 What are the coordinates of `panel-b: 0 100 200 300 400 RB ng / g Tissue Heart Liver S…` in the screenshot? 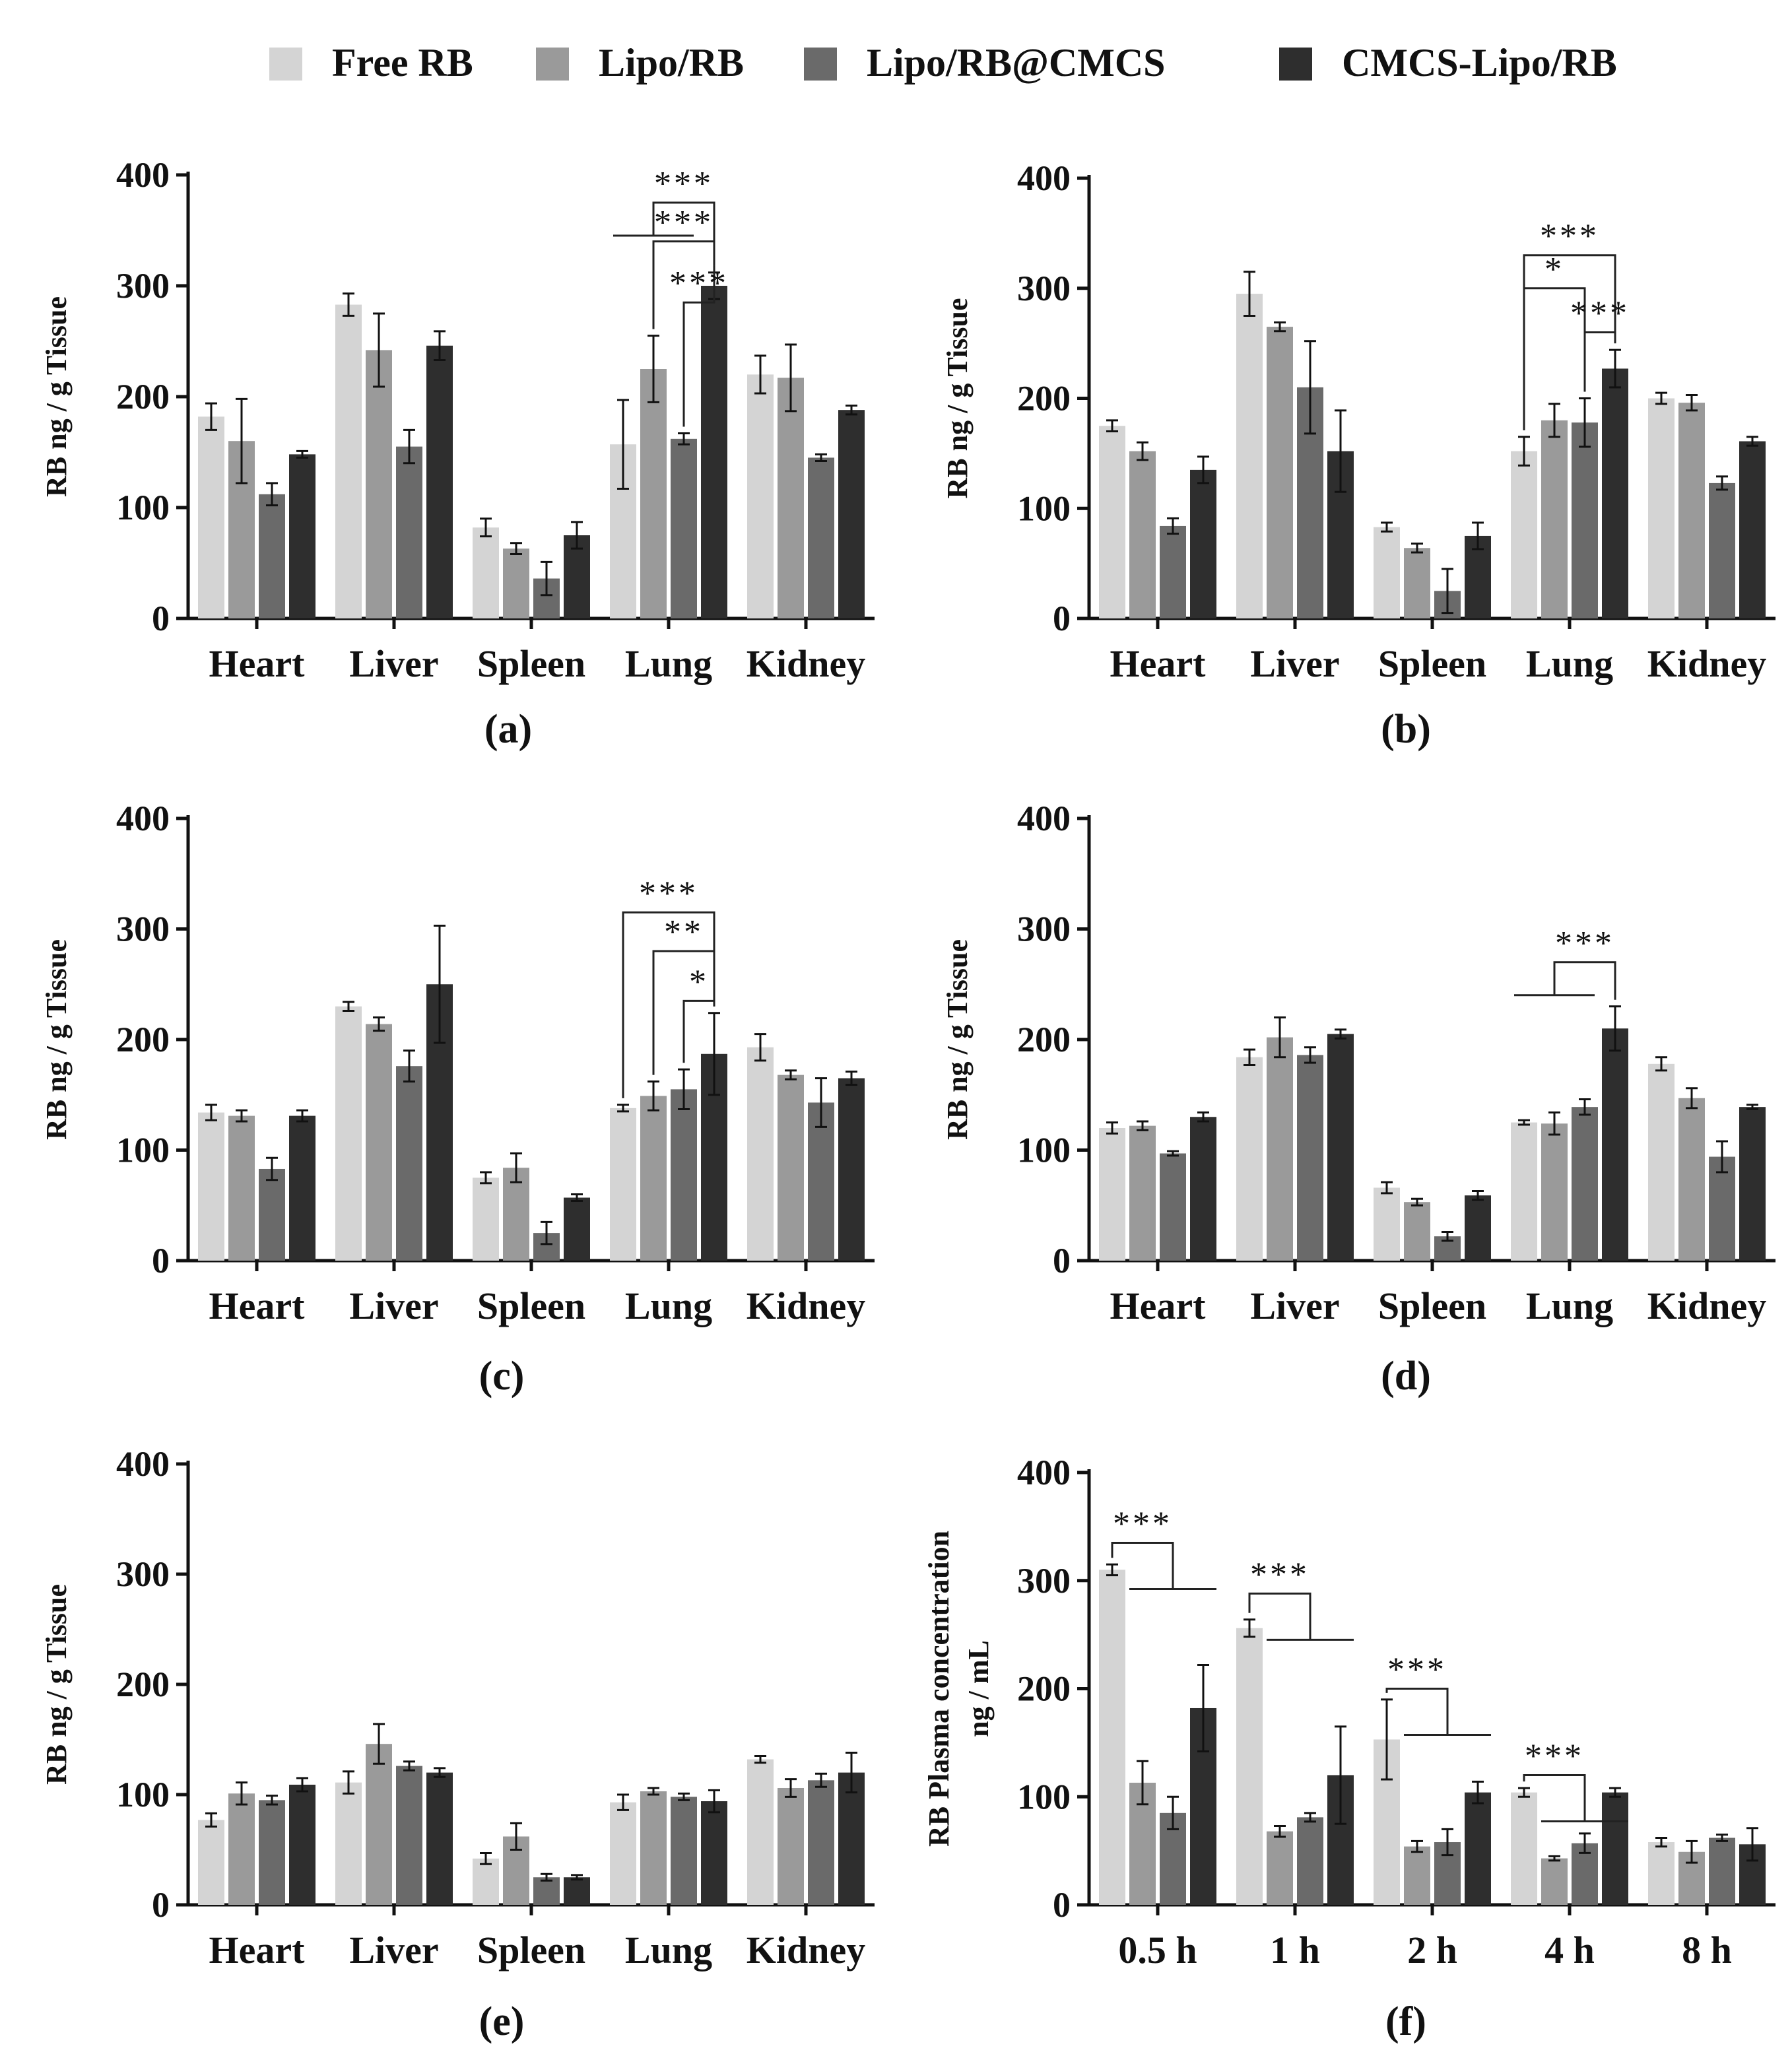 It's located at (1358, 455).